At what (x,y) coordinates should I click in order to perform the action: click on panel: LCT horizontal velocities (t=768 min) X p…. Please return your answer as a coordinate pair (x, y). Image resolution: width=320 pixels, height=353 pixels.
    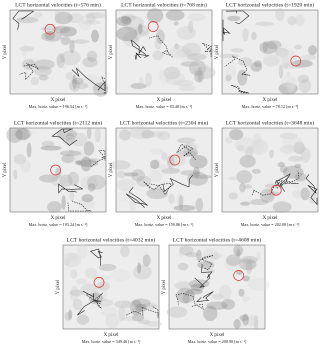
    Looking at the image, I should click on (162, 55).